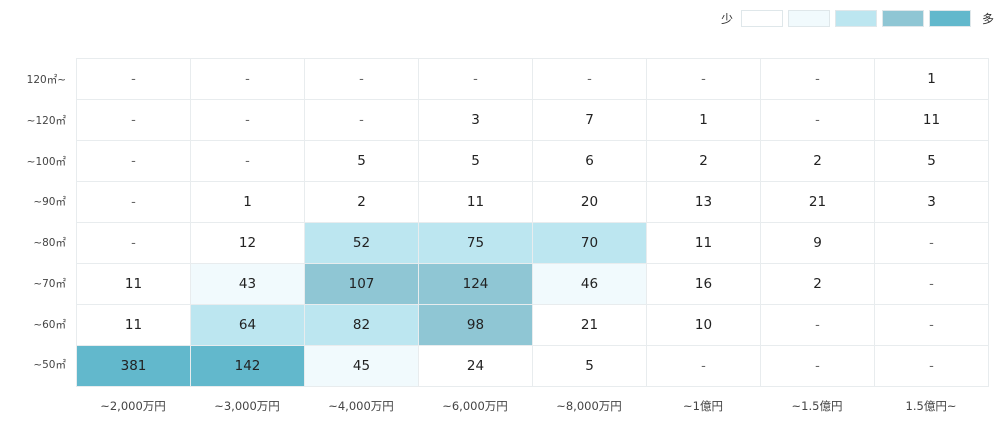  I want to click on heatmap-row: -1 2 11 20 13 21 3, so click(532, 202).